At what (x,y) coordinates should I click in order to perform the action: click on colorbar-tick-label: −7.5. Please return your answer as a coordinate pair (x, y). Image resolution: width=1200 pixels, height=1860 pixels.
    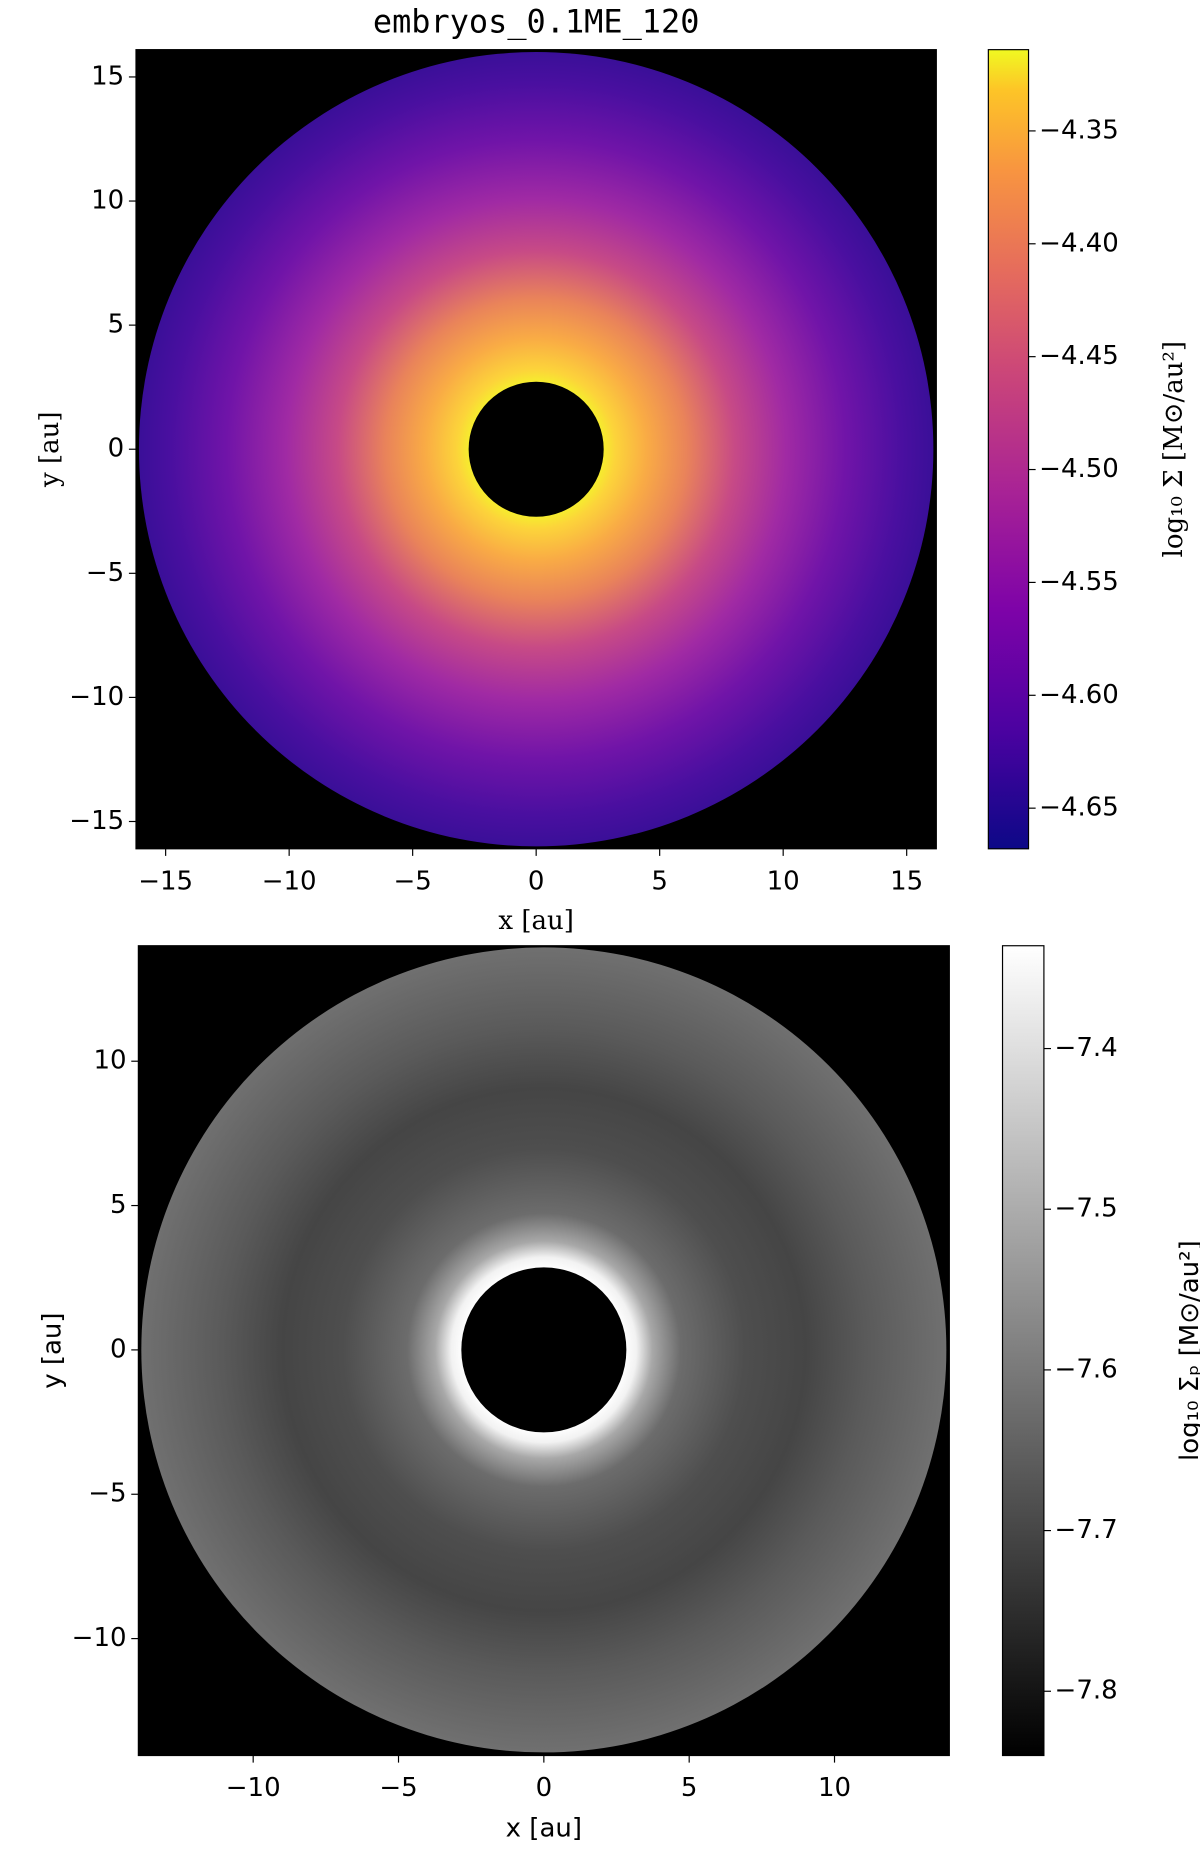
    Looking at the image, I should click on (1086, 1209).